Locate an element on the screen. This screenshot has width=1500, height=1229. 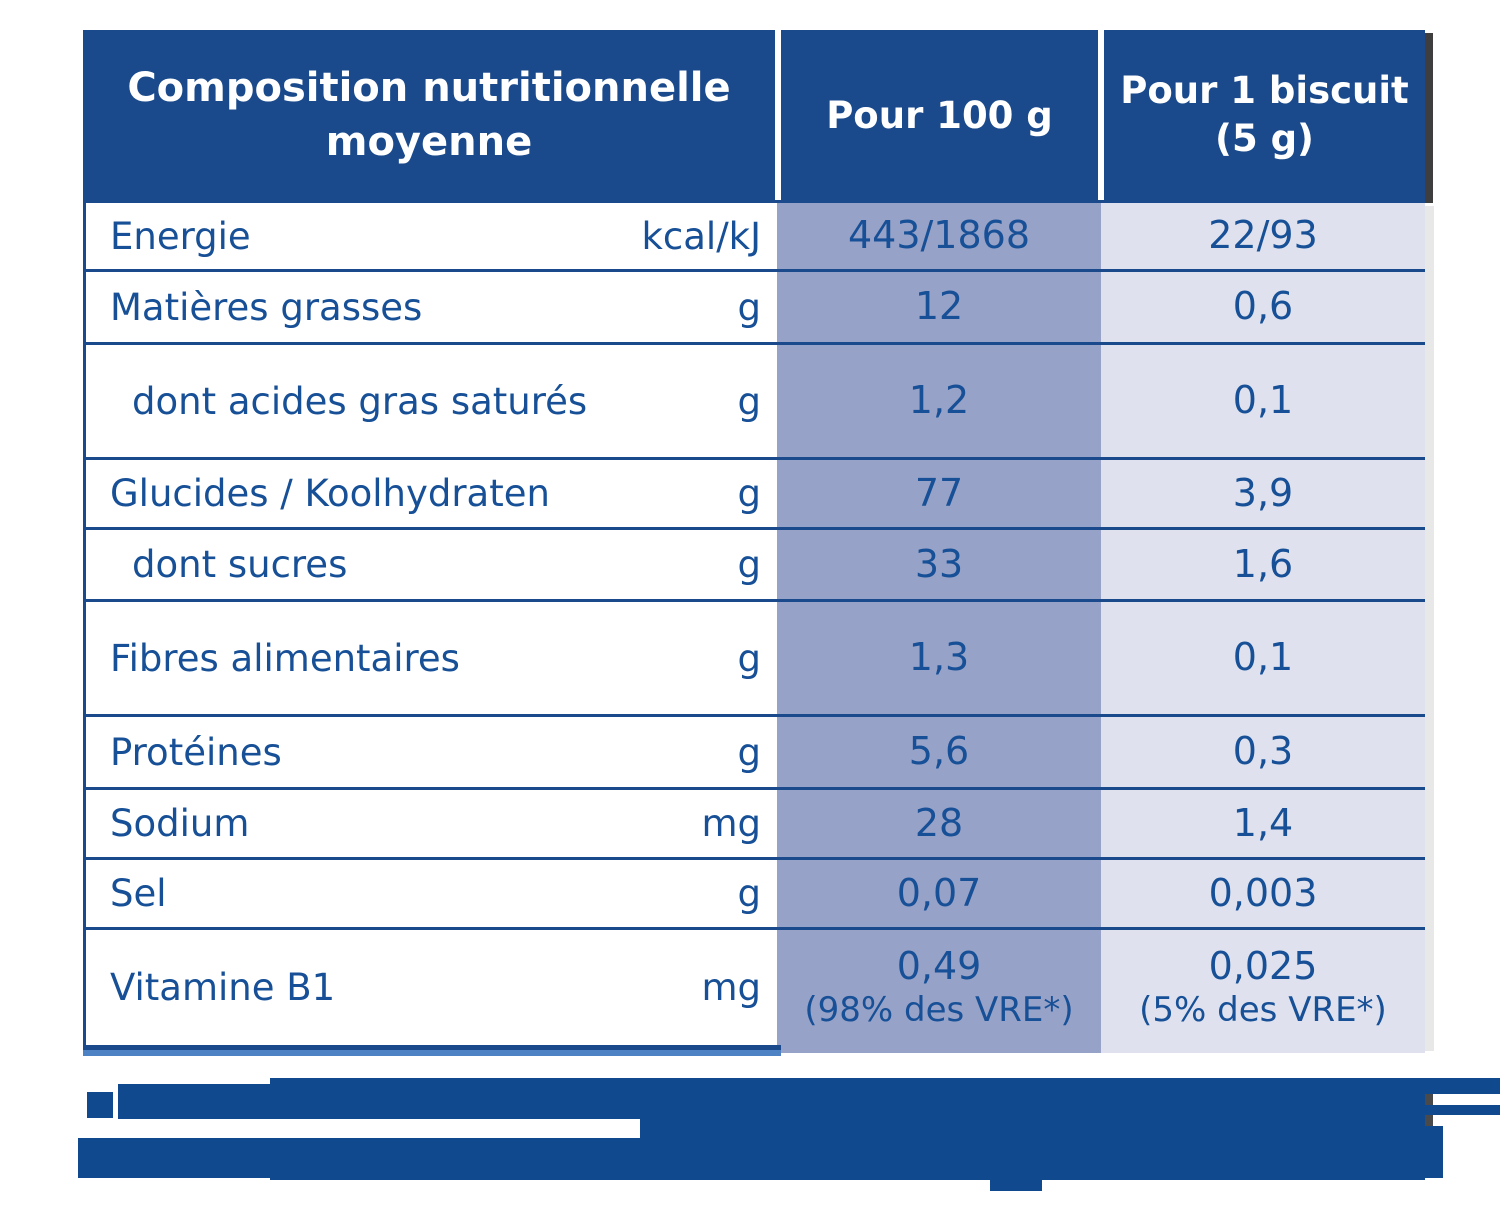
value-per-100g: 12 is located at coordinates (939, 307).